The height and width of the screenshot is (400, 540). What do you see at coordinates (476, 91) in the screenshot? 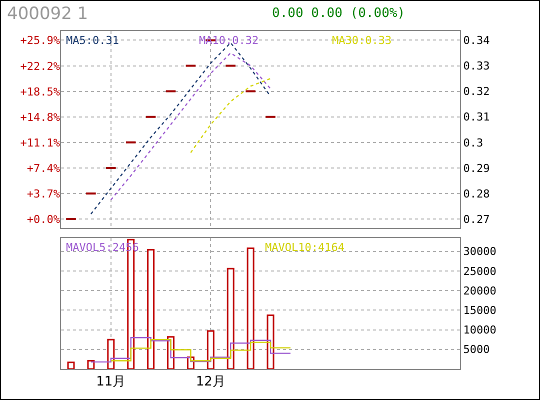
I see `y-tick-label: 0.32` at bounding box center [476, 91].